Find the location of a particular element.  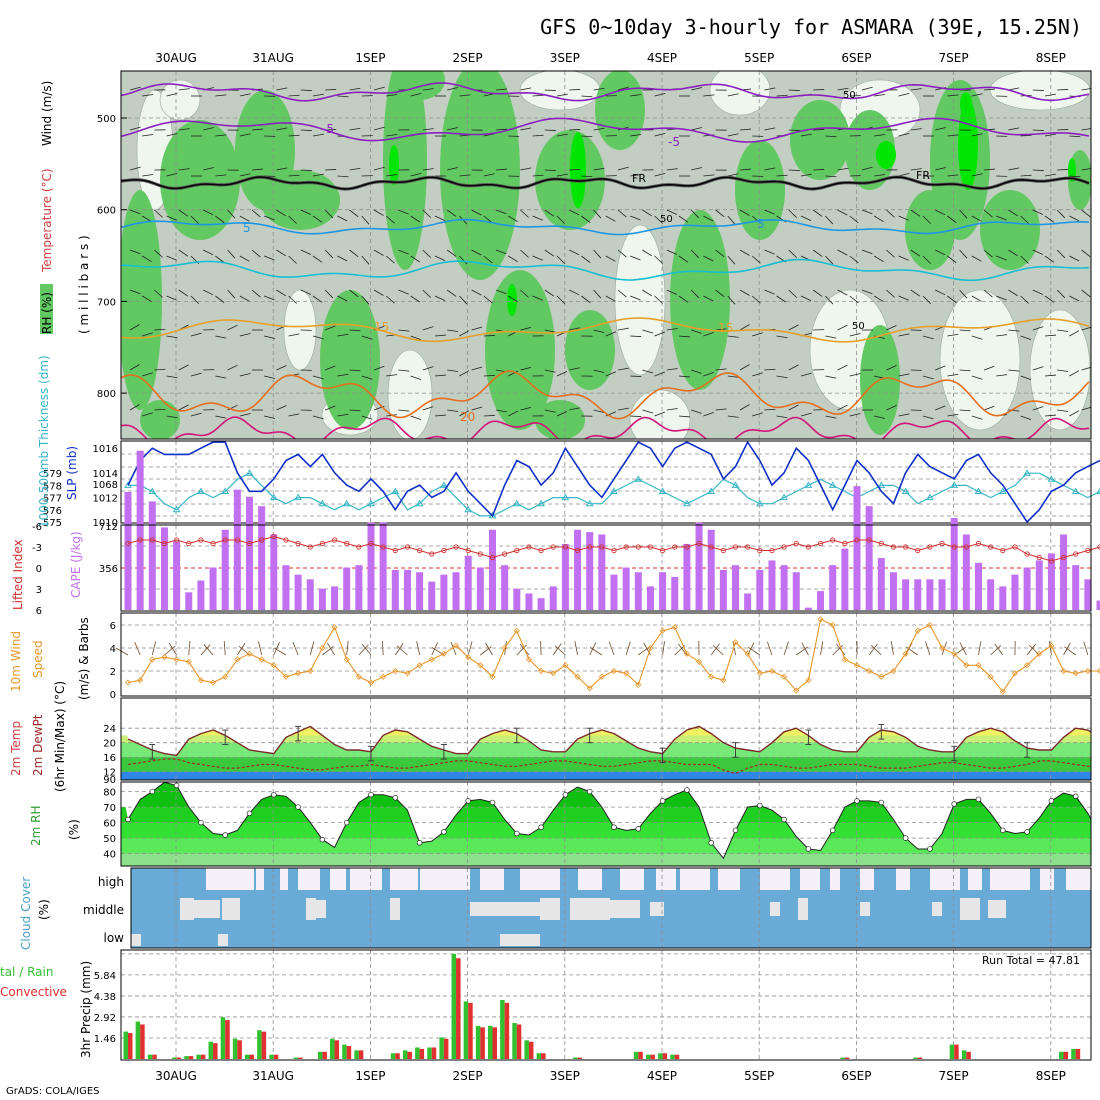

slp-tick-label: 1010 is located at coordinates (105, 523).